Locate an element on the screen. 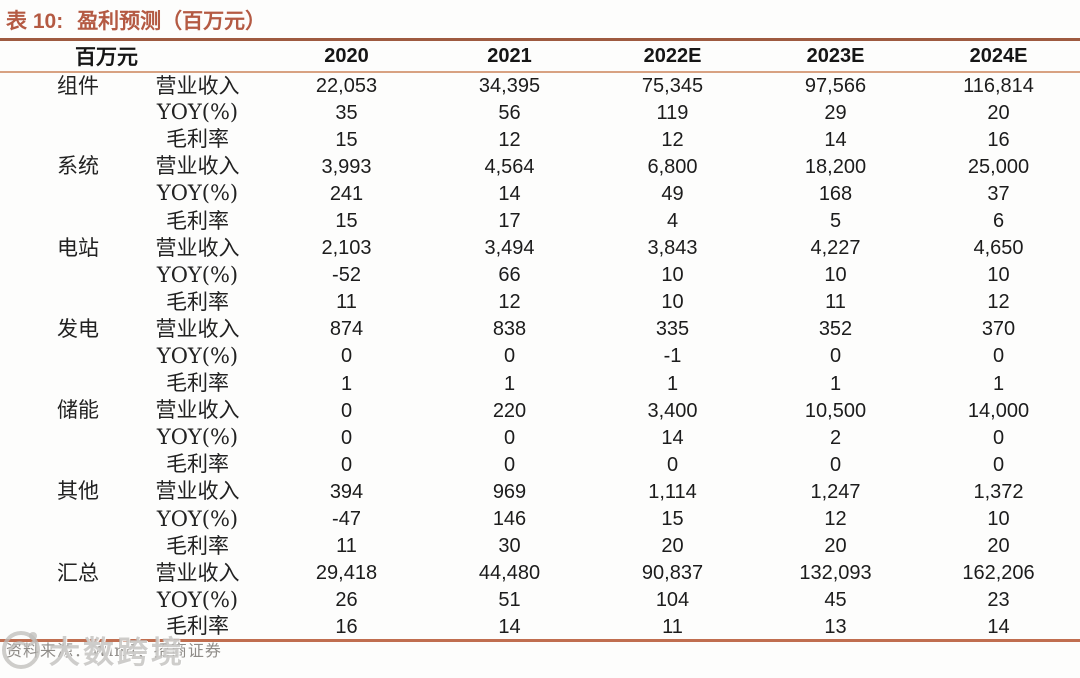  value-cell-2024E: 10 is located at coordinates (998, 519).